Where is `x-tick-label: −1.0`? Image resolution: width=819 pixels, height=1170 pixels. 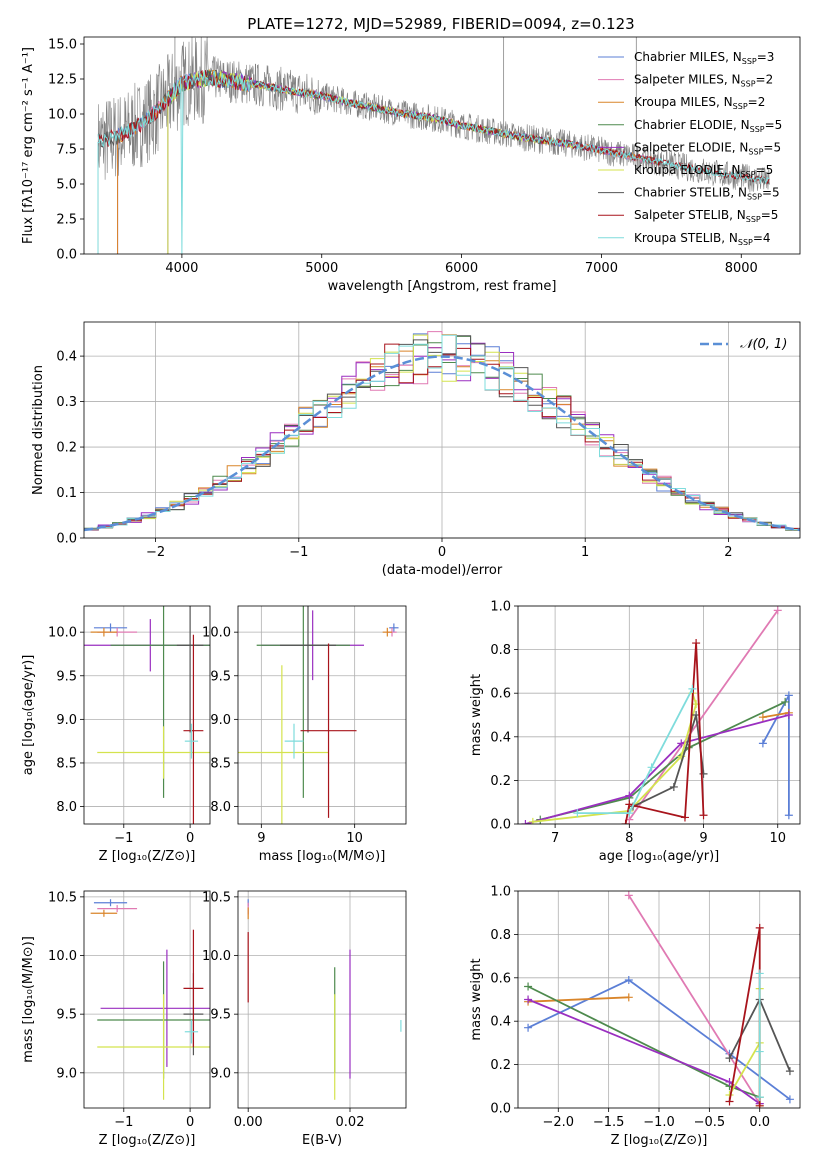
x-tick-label: −1.0 is located at coordinates (659, 1122).